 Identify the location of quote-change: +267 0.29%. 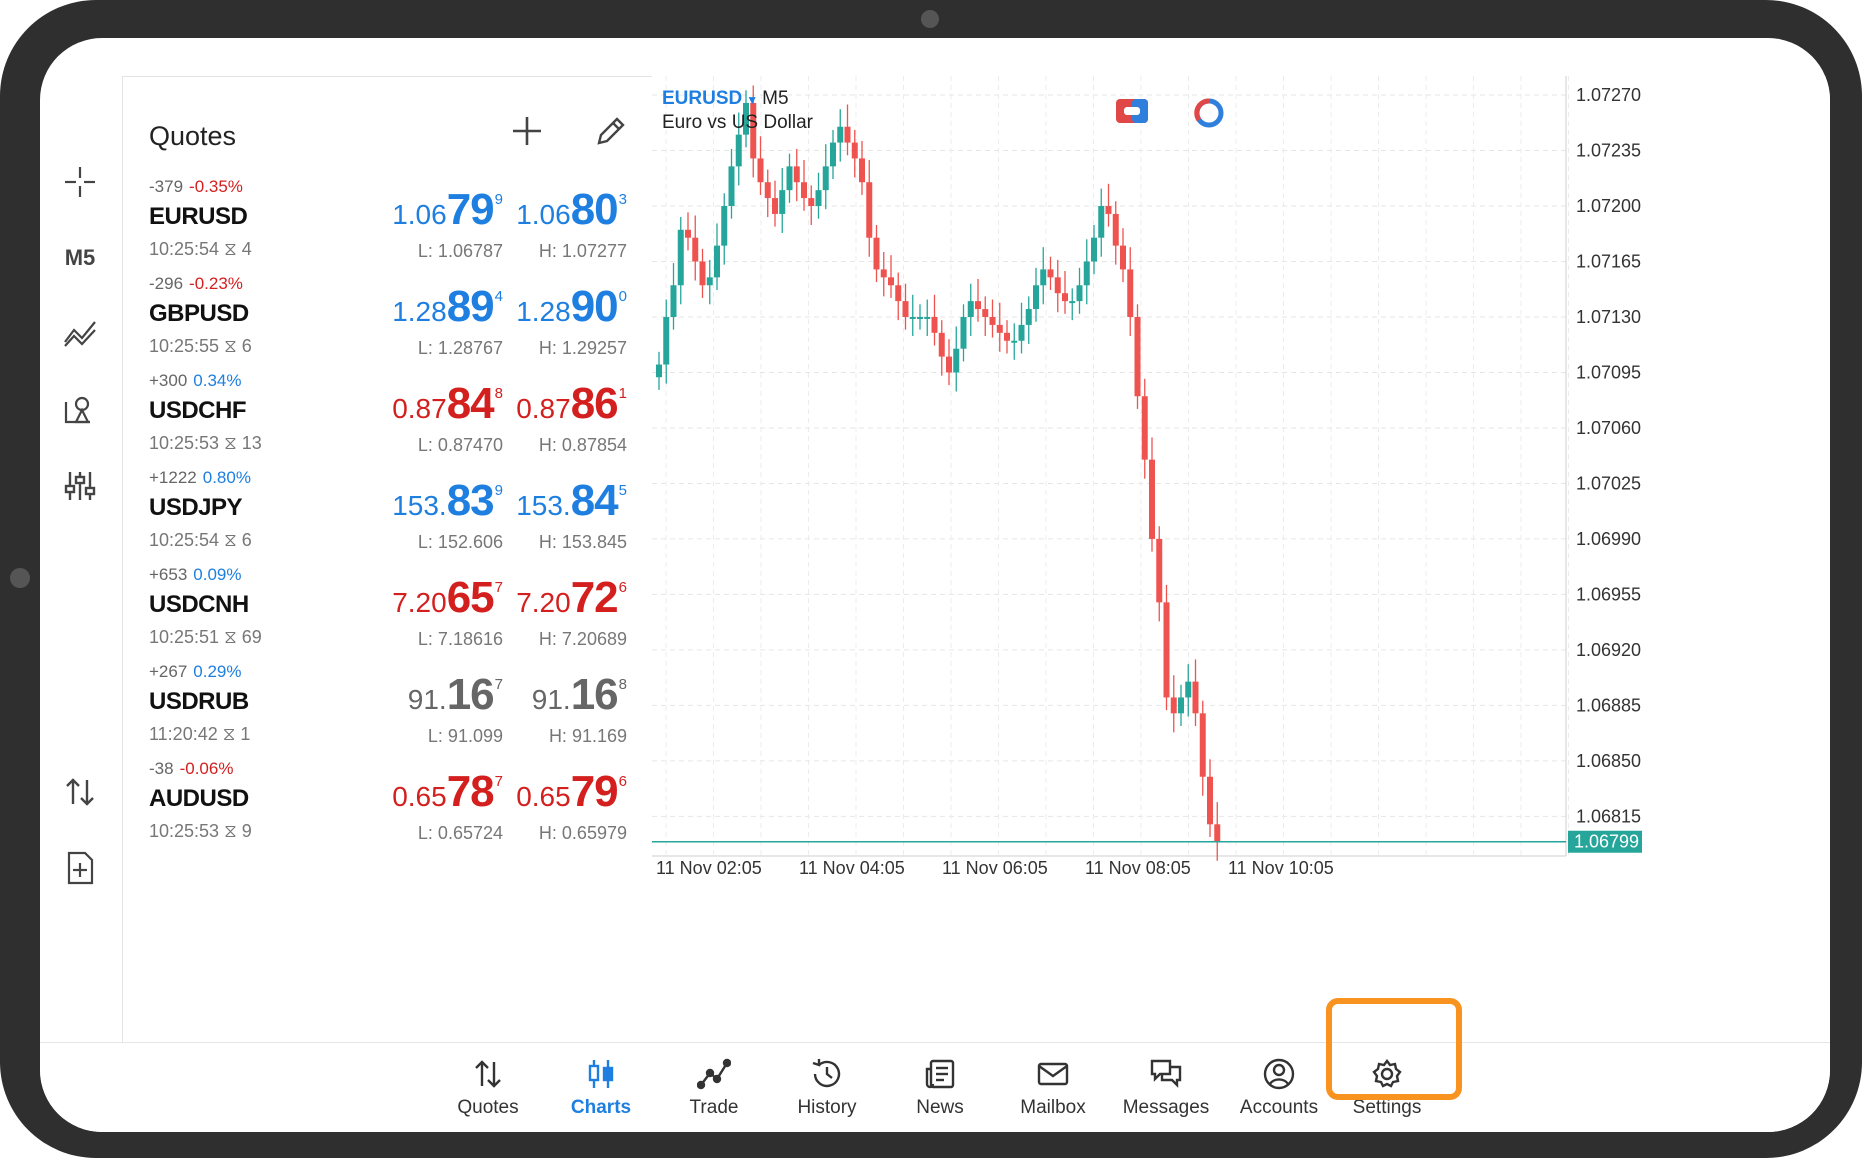
(195, 672).